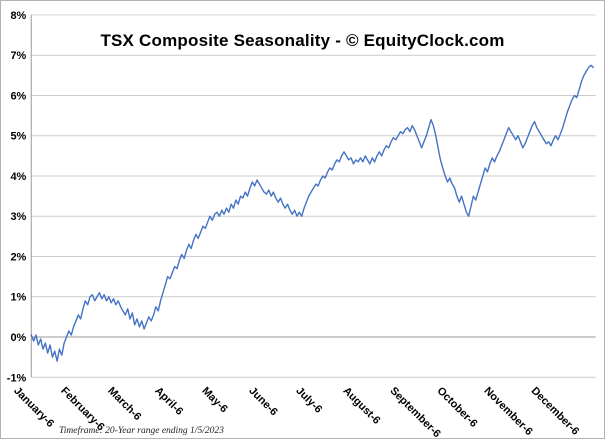 The width and height of the screenshot is (605, 439). What do you see at coordinates (308, 400) in the screenshot?
I see `x-axis-tick-label: July-6` at bounding box center [308, 400].